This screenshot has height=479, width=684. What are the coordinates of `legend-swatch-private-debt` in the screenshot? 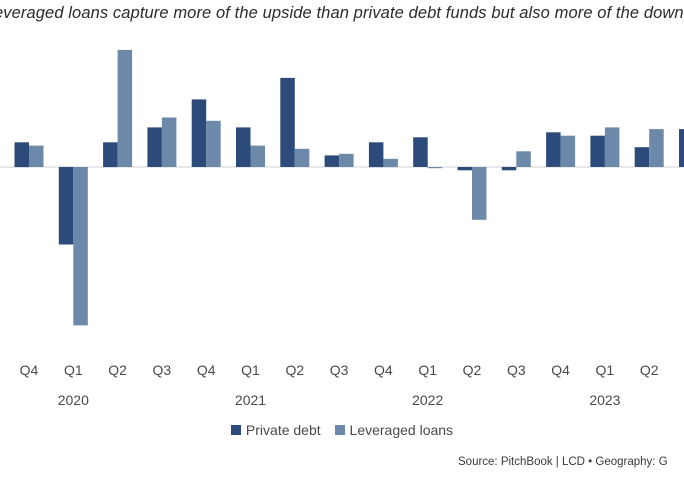 It's located at (235, 430).